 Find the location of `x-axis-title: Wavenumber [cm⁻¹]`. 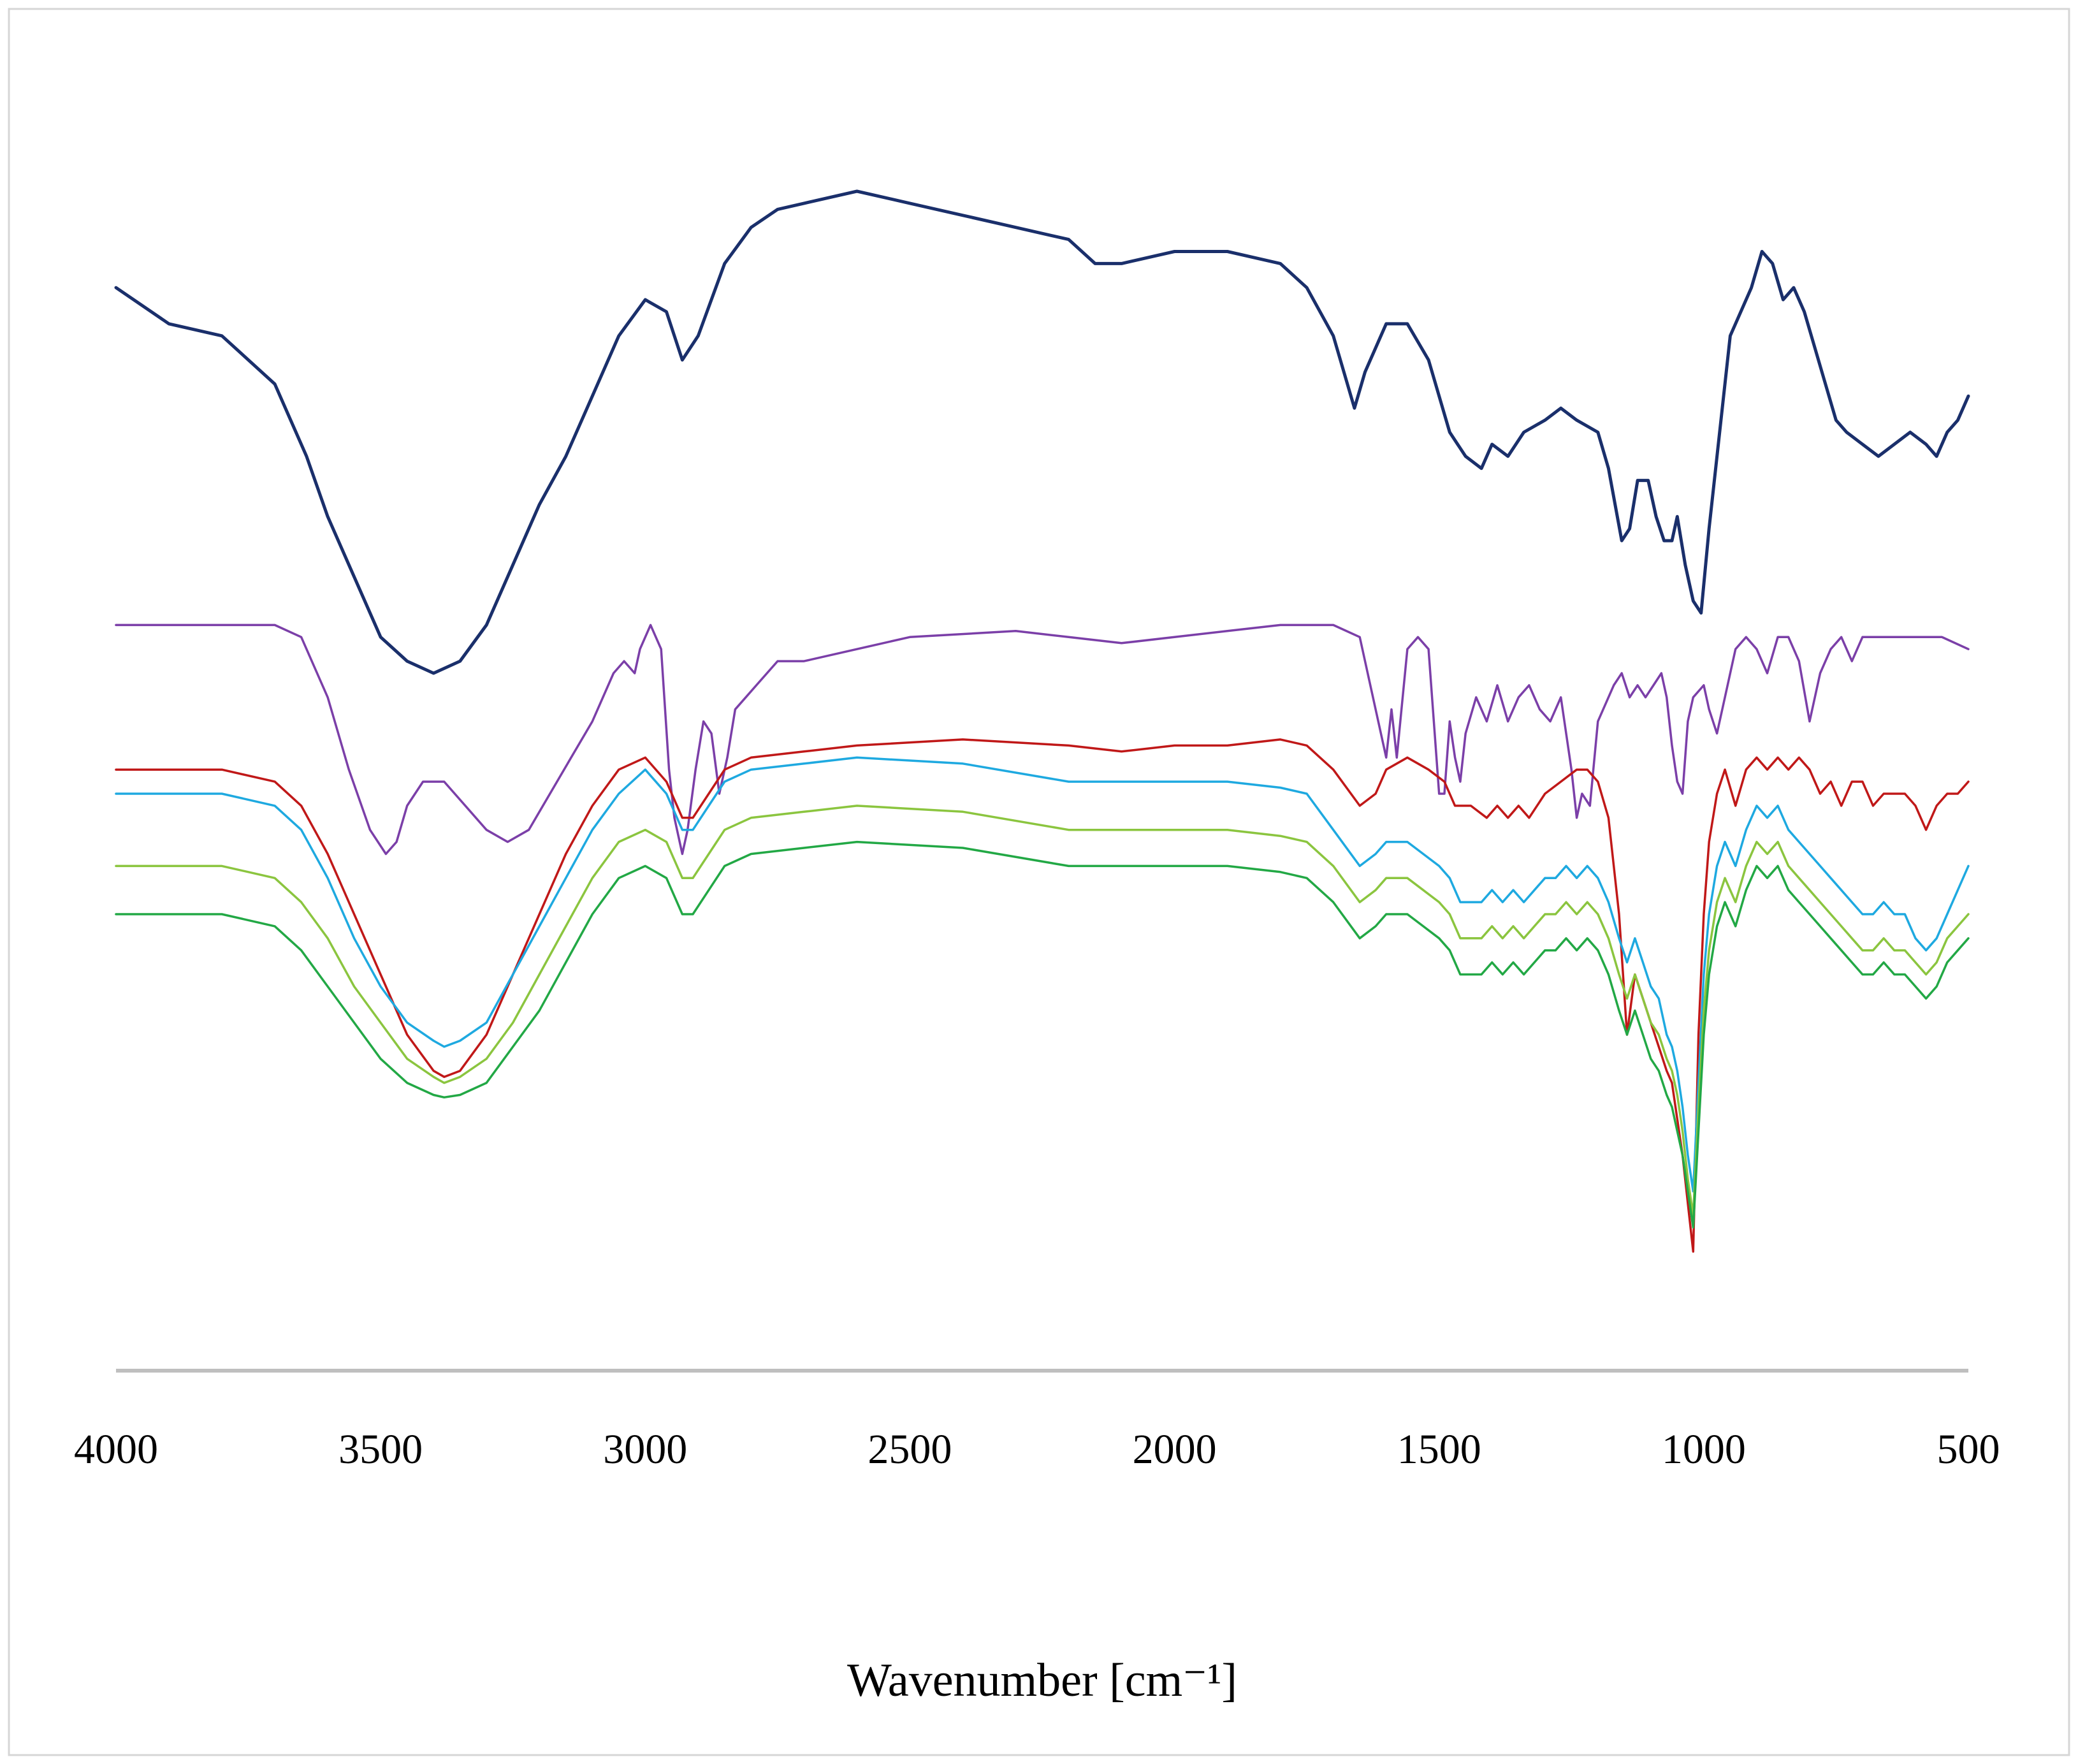

x-axis-title: Wavenumber [cm⁻¹] is located at coordinates (1042, 1680).